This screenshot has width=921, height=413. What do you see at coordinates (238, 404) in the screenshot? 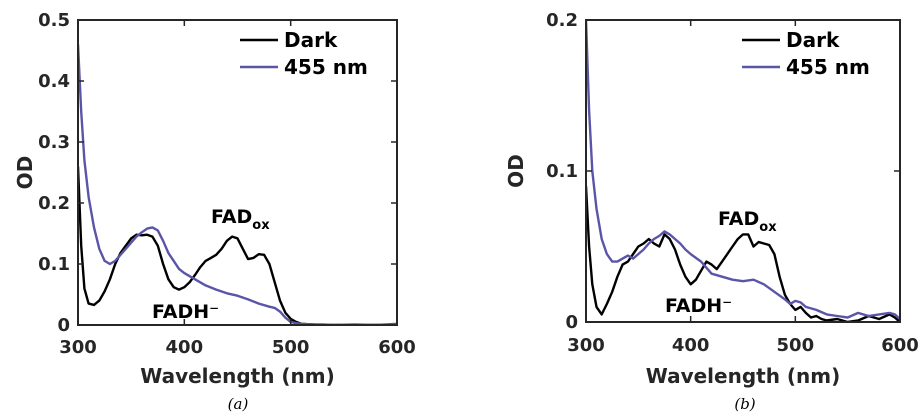
I see `panel-label: (a)` at bounding box center [238, 404].